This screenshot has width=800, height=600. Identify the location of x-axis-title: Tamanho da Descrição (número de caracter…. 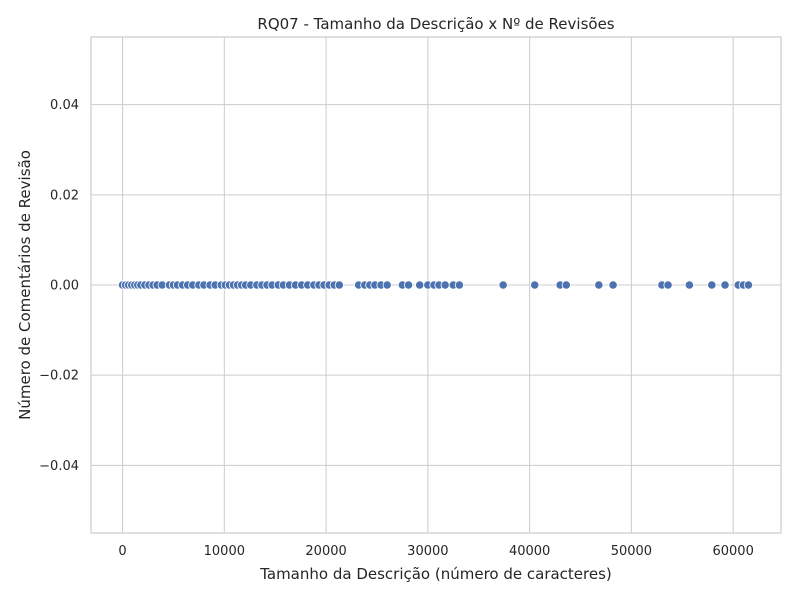
(435, 574).